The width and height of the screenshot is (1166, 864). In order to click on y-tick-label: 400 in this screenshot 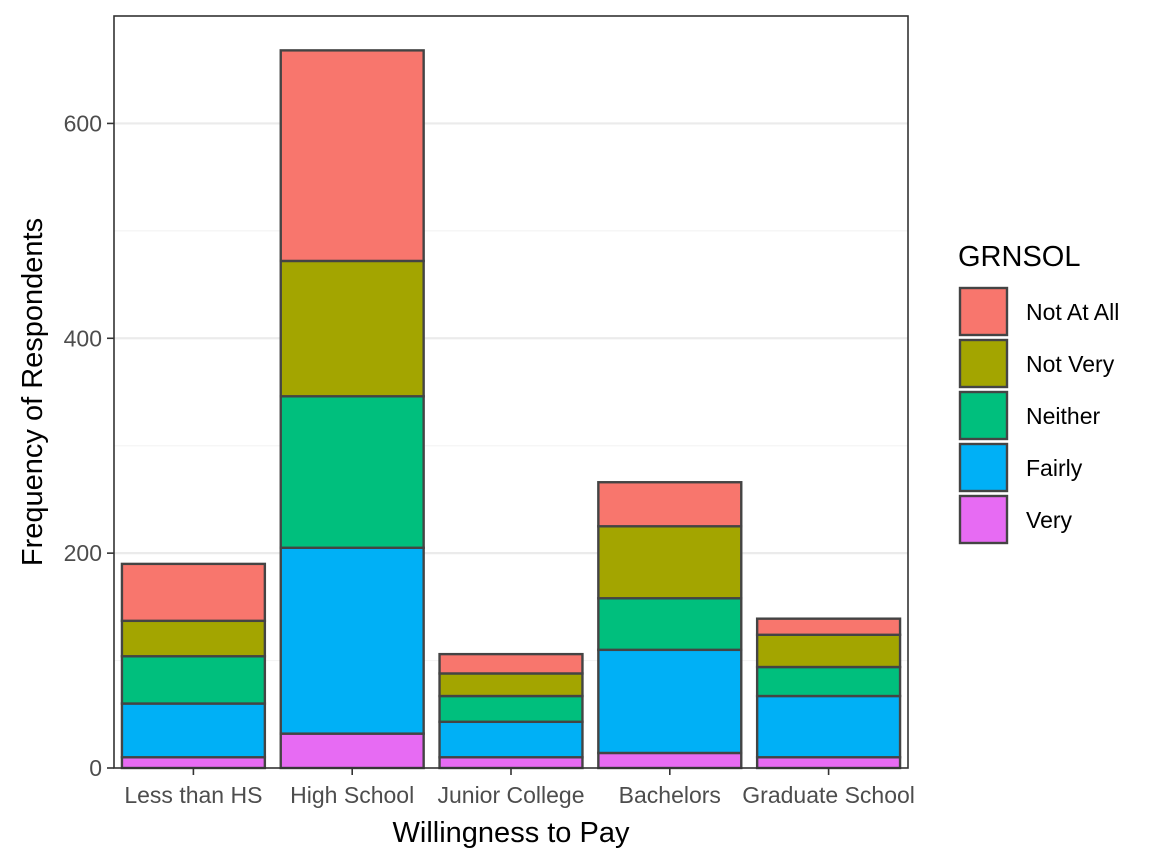, I will do `click(83, 338)`.